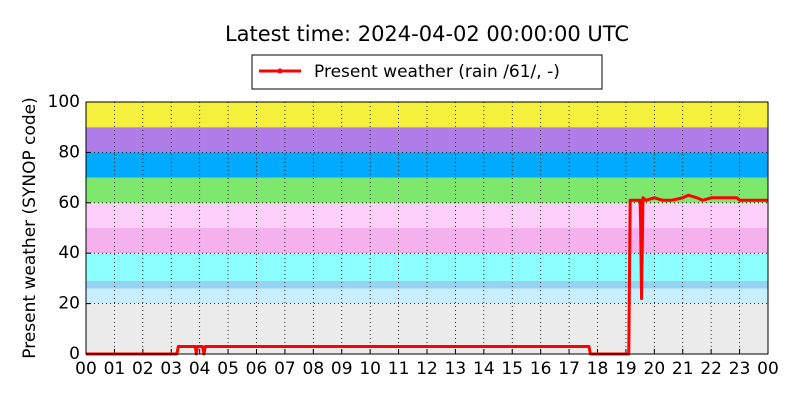  I want to click on y-tick-label: 100, so click(64, 102).